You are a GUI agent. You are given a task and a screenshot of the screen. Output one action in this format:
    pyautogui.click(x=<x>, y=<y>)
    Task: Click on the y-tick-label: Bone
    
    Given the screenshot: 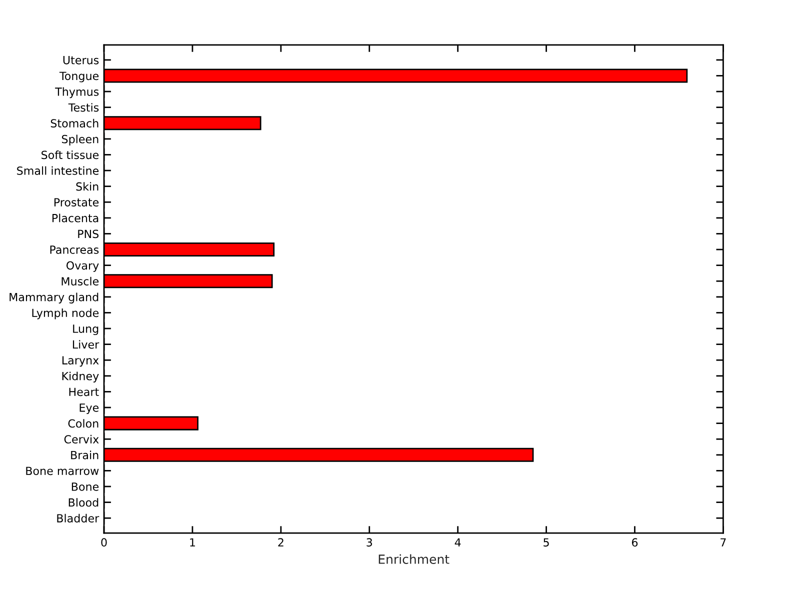 What is the action you would take?
    pyautogui.click(x=85, y=486)
    